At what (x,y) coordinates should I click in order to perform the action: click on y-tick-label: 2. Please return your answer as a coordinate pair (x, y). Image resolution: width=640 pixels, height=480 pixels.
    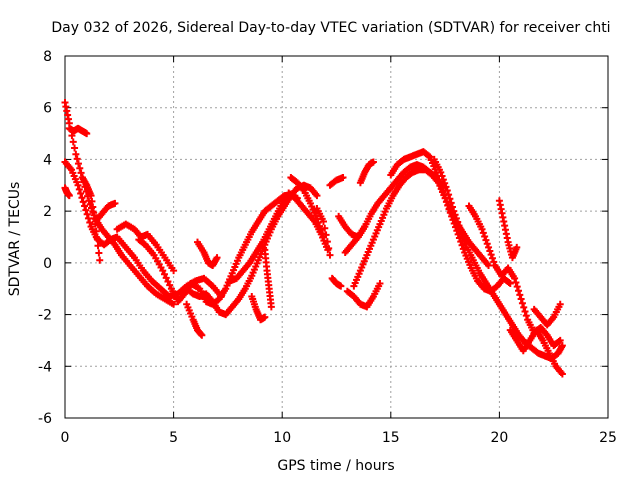
    Looking at the image, I should click on (47, 212).